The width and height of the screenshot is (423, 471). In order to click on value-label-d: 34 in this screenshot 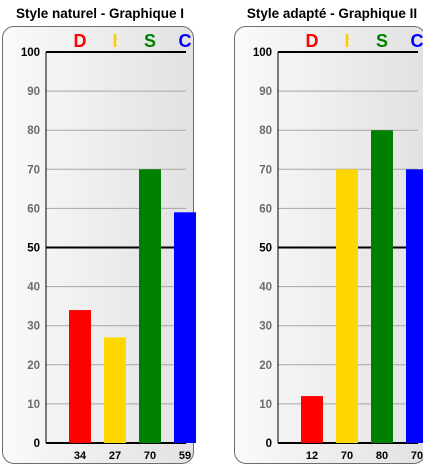, I will do `click(80, 456)`.